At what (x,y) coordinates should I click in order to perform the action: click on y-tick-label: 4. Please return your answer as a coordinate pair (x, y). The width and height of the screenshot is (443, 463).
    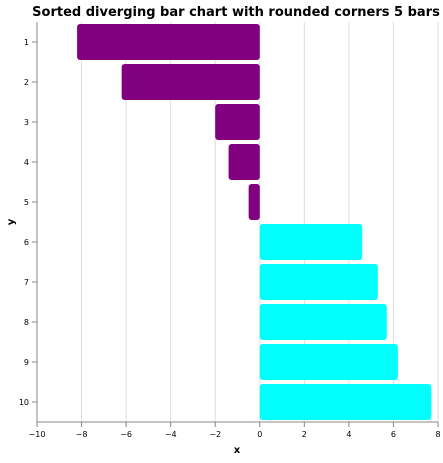
    Looking at the image, I should click on (26, 162).